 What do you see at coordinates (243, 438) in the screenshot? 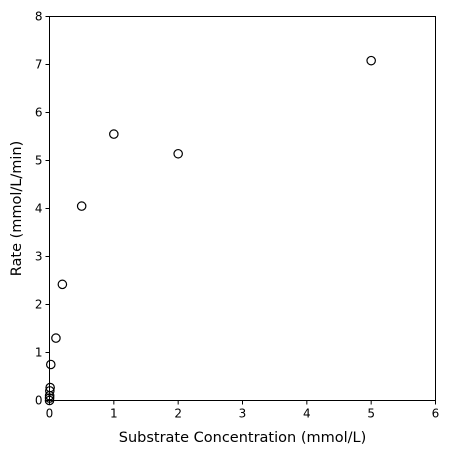
I see `x-axis-label: Substrate Concentration (mmol/L)` at bounding box center [243, 438].